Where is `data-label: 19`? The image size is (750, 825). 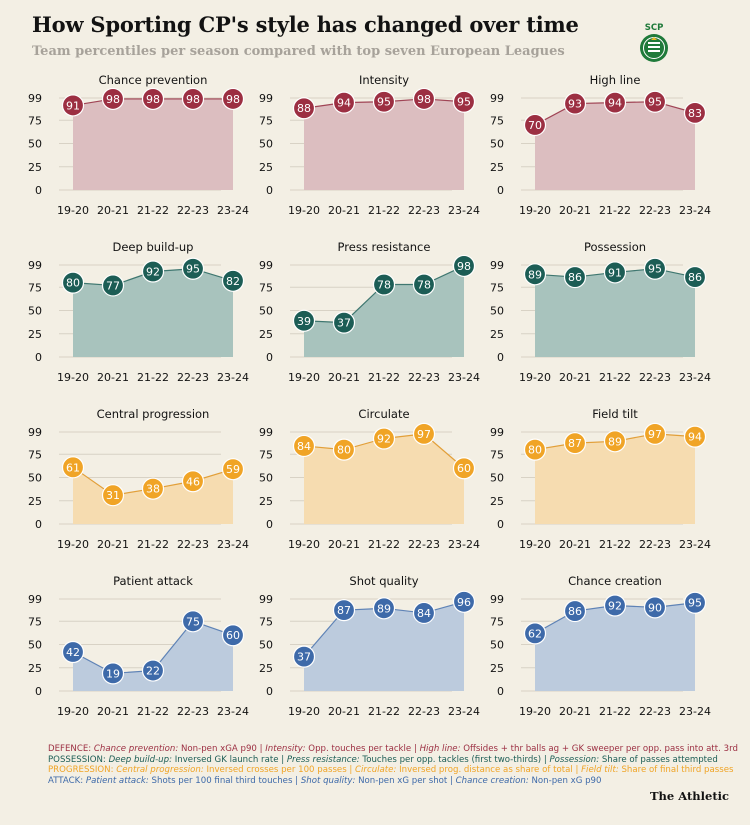 data-label: 19 is located at coordinates (113, 673).